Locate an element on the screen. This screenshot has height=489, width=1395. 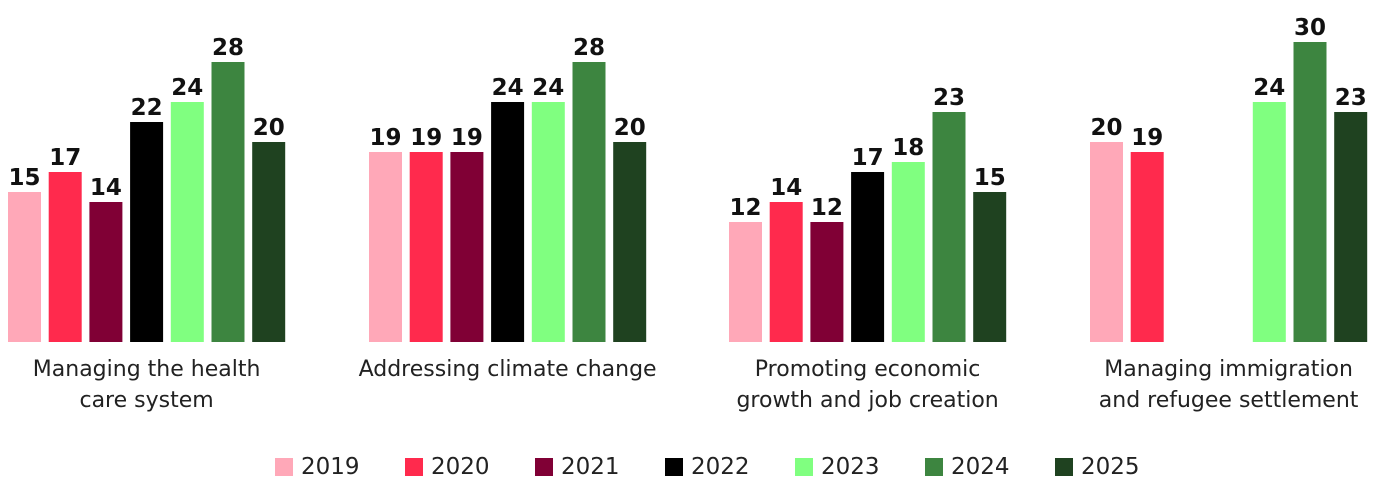
bar-2019-cat3 is located at coordinates (1106, 242).